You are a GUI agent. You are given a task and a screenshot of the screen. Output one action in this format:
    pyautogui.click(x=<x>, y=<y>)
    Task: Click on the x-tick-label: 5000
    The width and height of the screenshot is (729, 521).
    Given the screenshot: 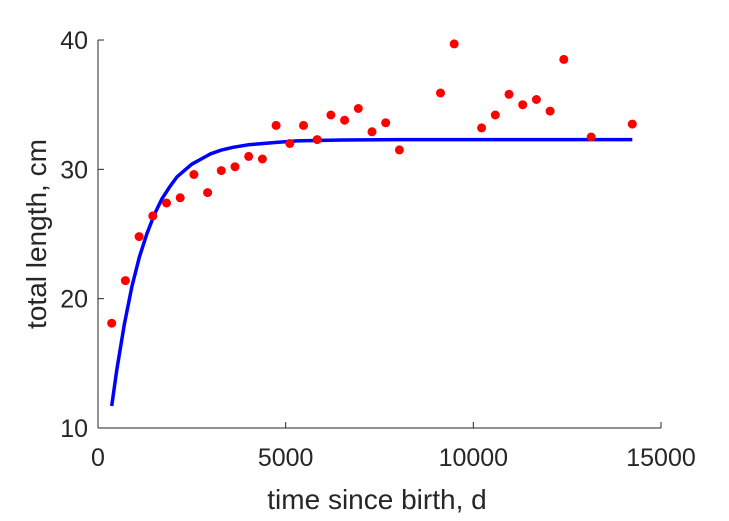 What is the action you would take?
    pyautogui.click(x=286, y=458)
    